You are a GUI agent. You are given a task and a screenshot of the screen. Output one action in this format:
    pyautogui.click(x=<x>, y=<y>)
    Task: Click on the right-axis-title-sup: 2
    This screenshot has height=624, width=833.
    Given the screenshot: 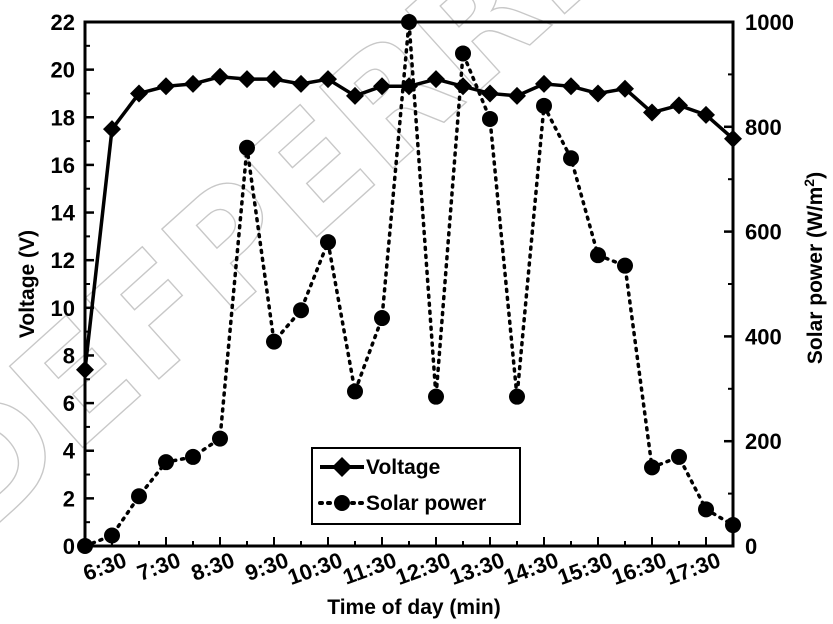 What is the action you would take?
    pyautogui.click(x=809, y=183)
    